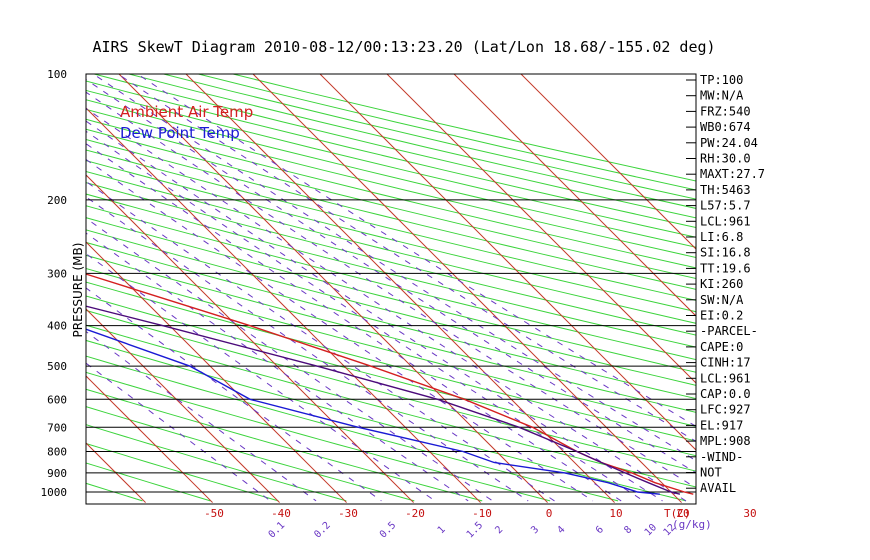 This screenshot has height=560, width=870. Describe the element at coordinates (718, 488) in the screenshot. I see `index-label: AVAIL` at that location.